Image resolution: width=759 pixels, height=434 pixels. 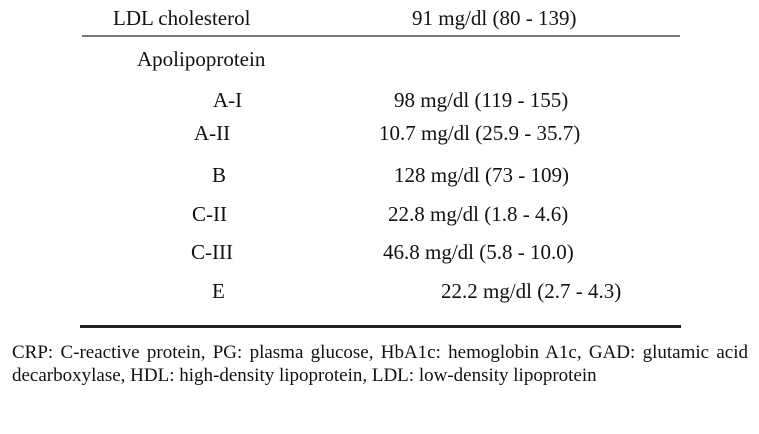 I want to click on row-label-a-ii: A-II, so click(x=212, y=133).